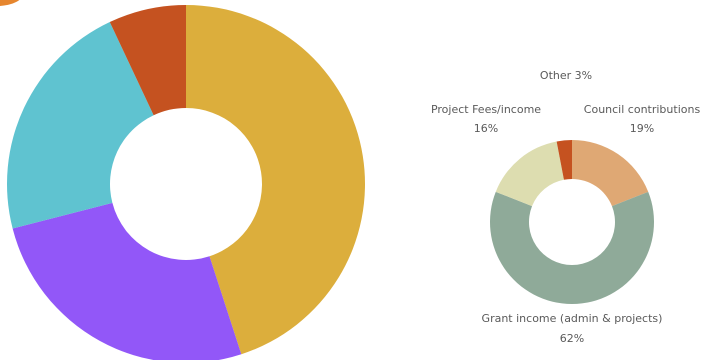  Describe the element at coordinates (10, 3) in the screenshot. I see `header-logo-mark` at that location.